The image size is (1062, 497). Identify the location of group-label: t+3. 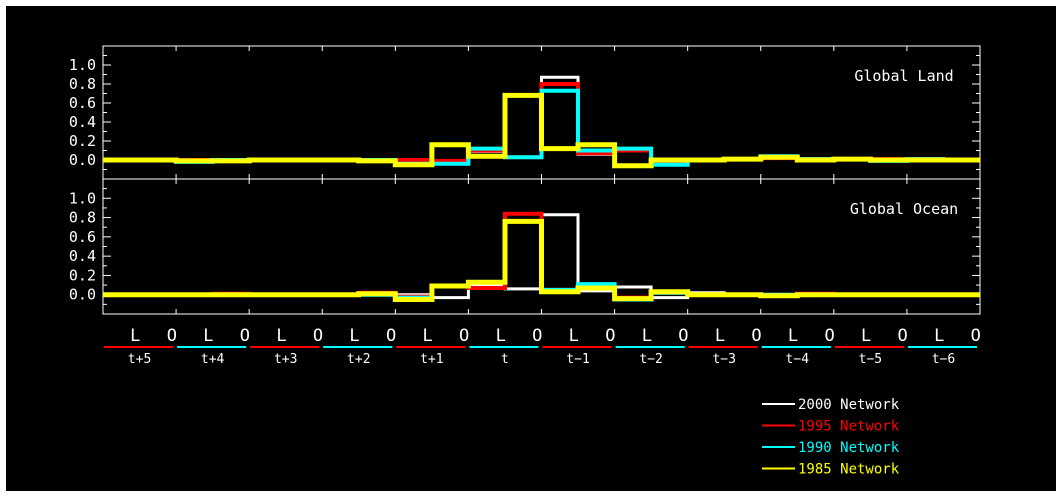
(285, 359).